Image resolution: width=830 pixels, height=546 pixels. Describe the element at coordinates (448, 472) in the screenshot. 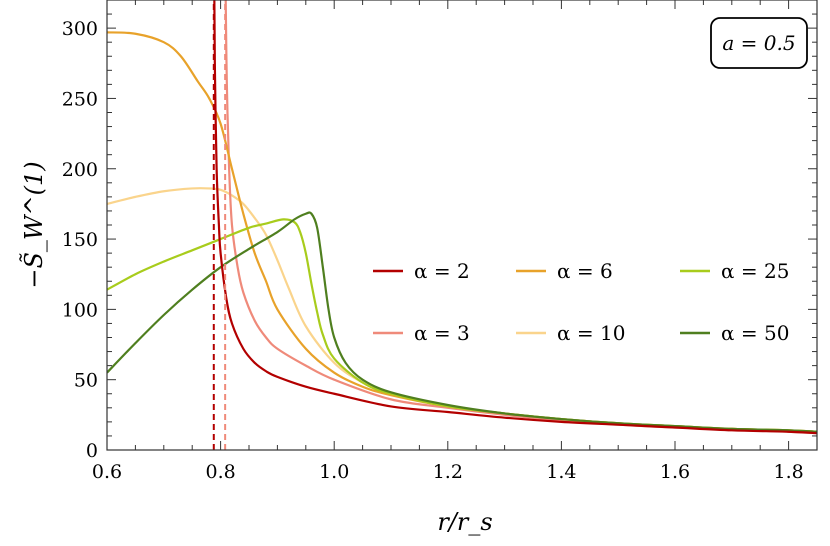

I see `x-tick-label: 1.2` at that location.